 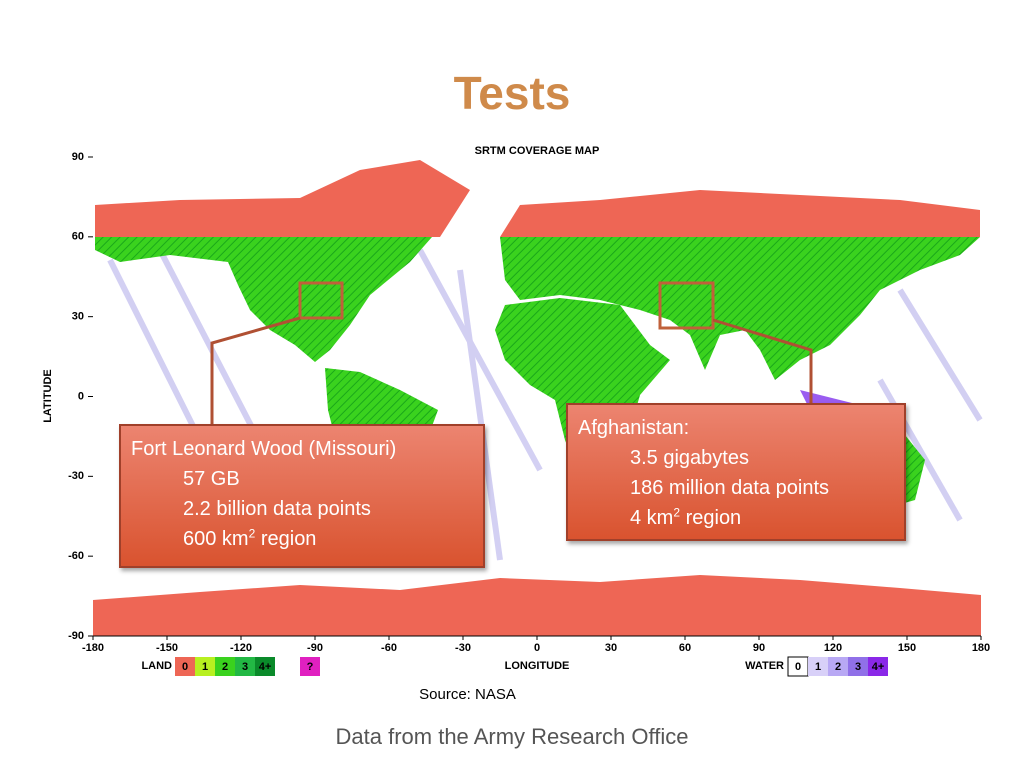 I want to click on y-tick-label: -60, so click(x=76, y=556).